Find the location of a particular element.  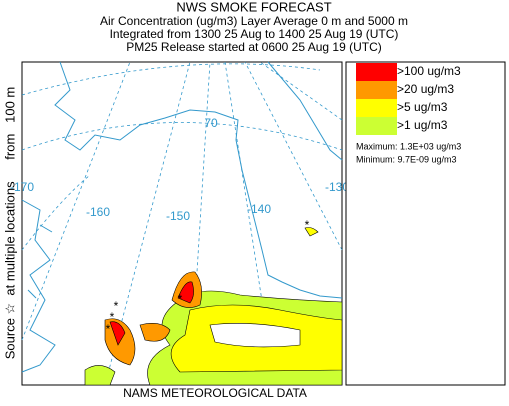

longitude-label: -160 is located at coordinates (98, 212).